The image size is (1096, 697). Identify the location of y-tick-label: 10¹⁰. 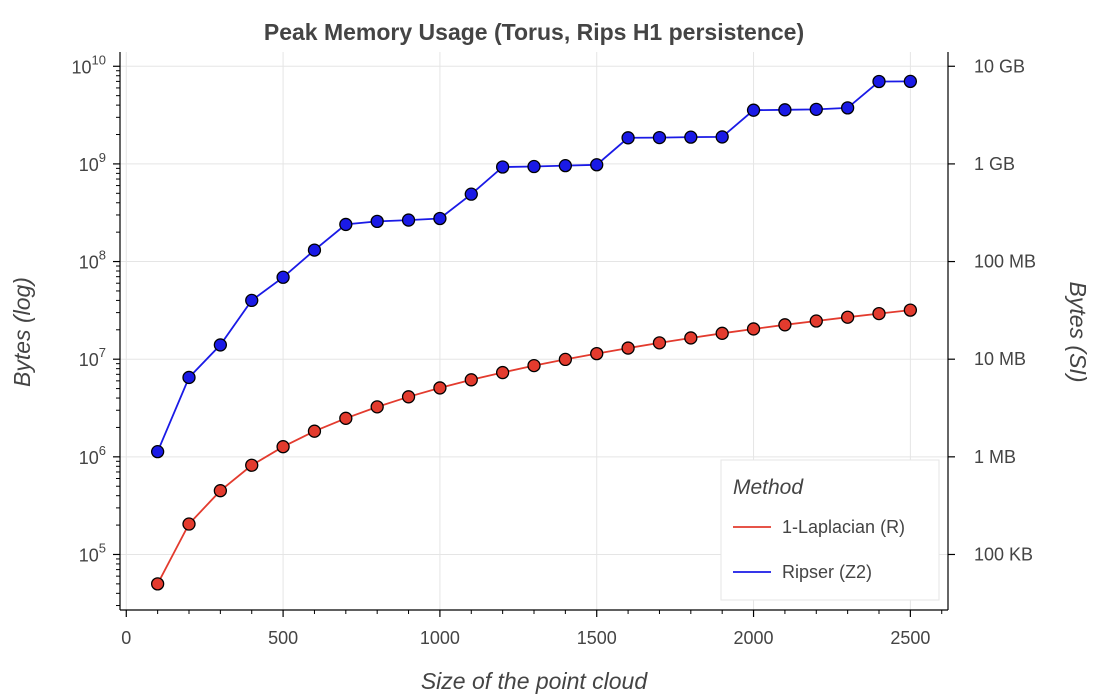
(89, 64).